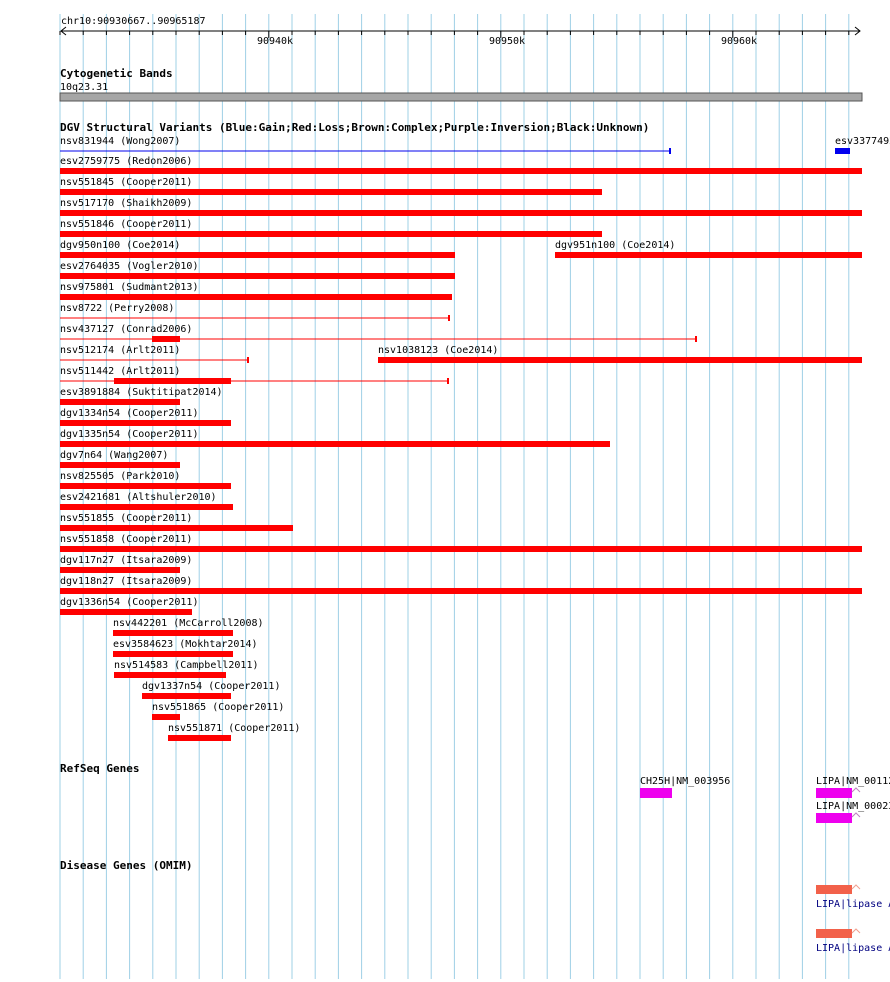  Describe the element at coordinates (461, 543) in the screenshot. I see `dgv-variant: nsv551858 (Cooper2011)` at that location.